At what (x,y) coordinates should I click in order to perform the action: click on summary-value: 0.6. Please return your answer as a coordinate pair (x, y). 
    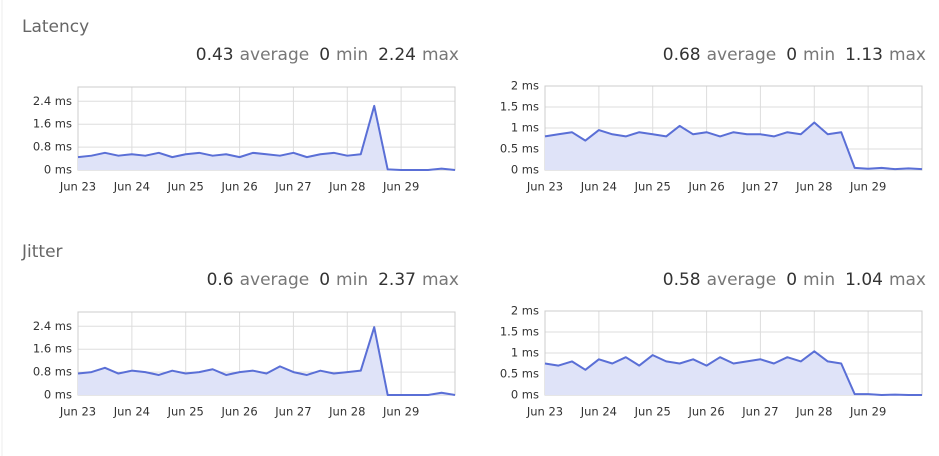
    Looking at the image, I should click on (220, 280).